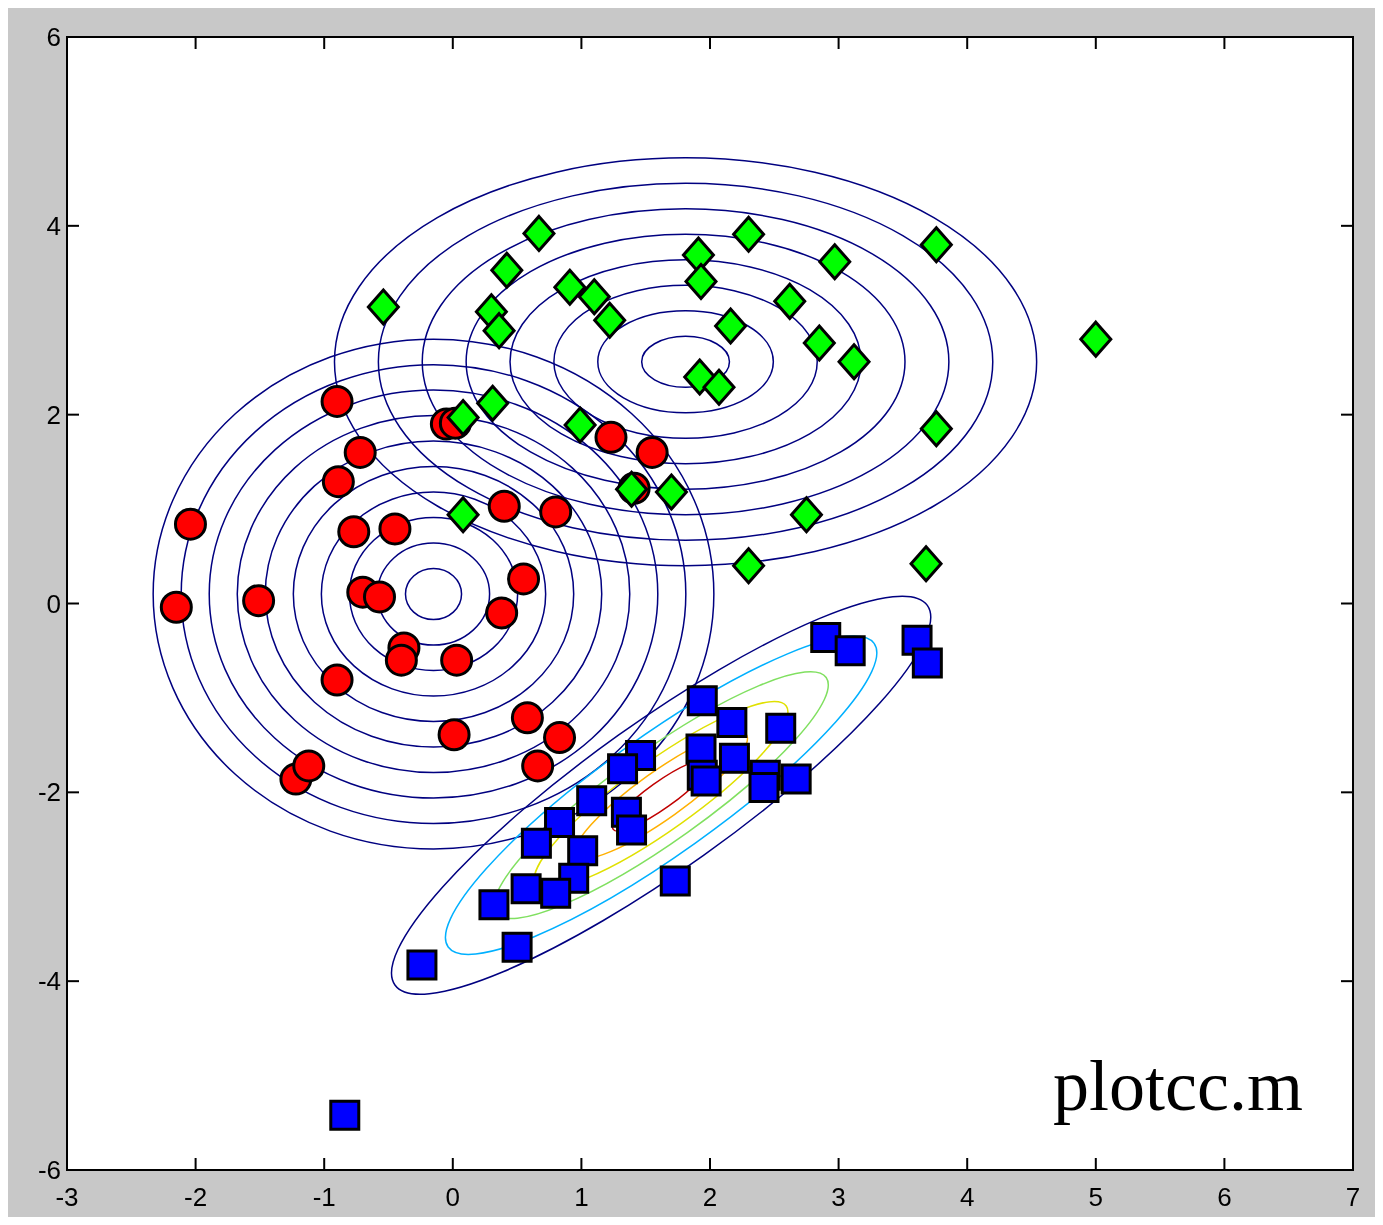 Image resolution: width=1383 pixels, height=1225 pixels. Describe the element at coordinates (967, 1197) in the screenshot. I see `x-tick-label: 4` at that location.